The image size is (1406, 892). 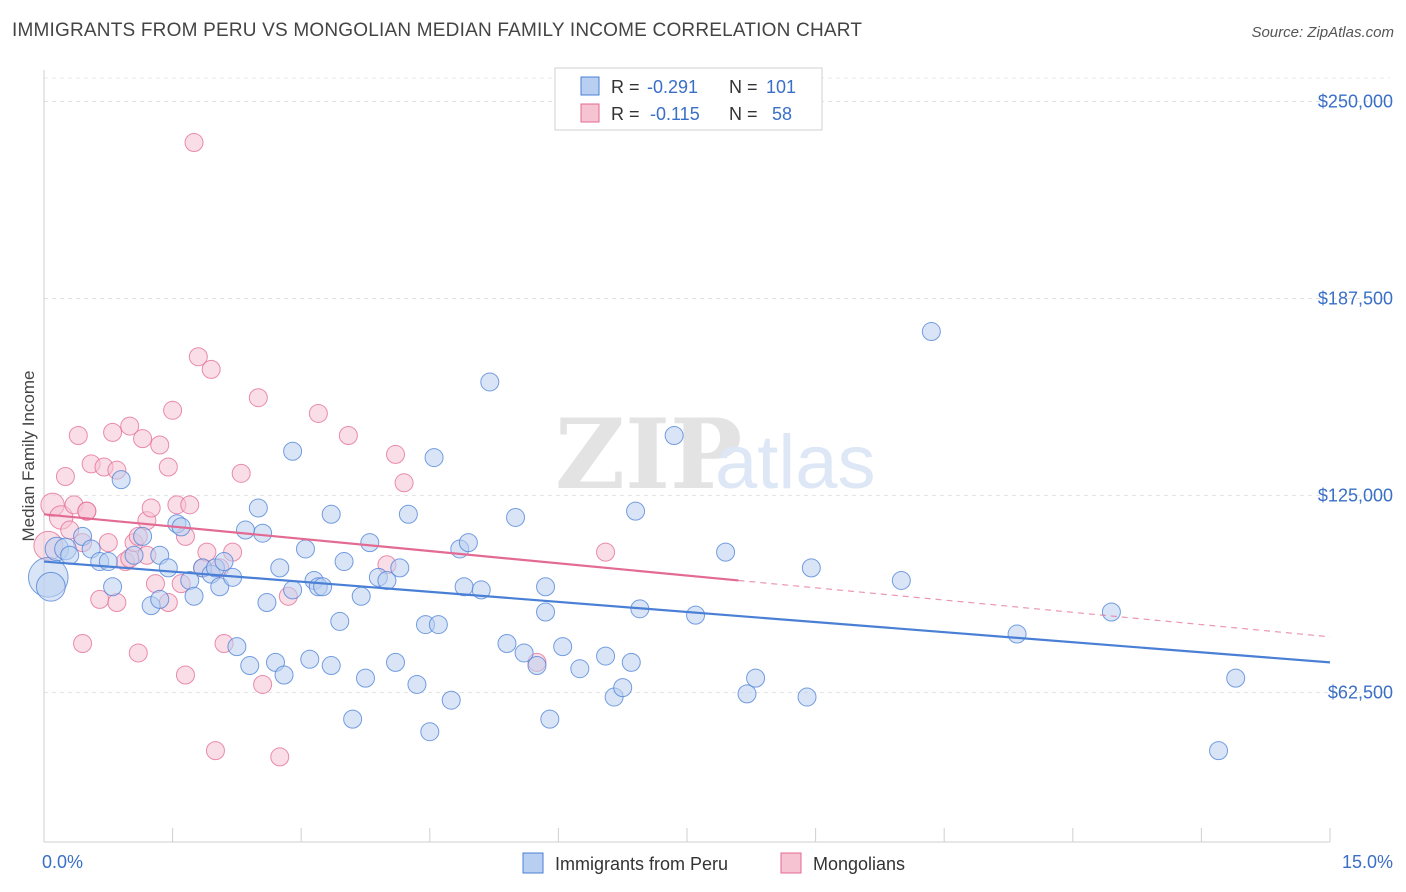 What do you see at coordinates (641, 864) in the screenshot?
I see `bottom-legend-label-blue: Immigrants from Peru` at bounding box center [641, 864].